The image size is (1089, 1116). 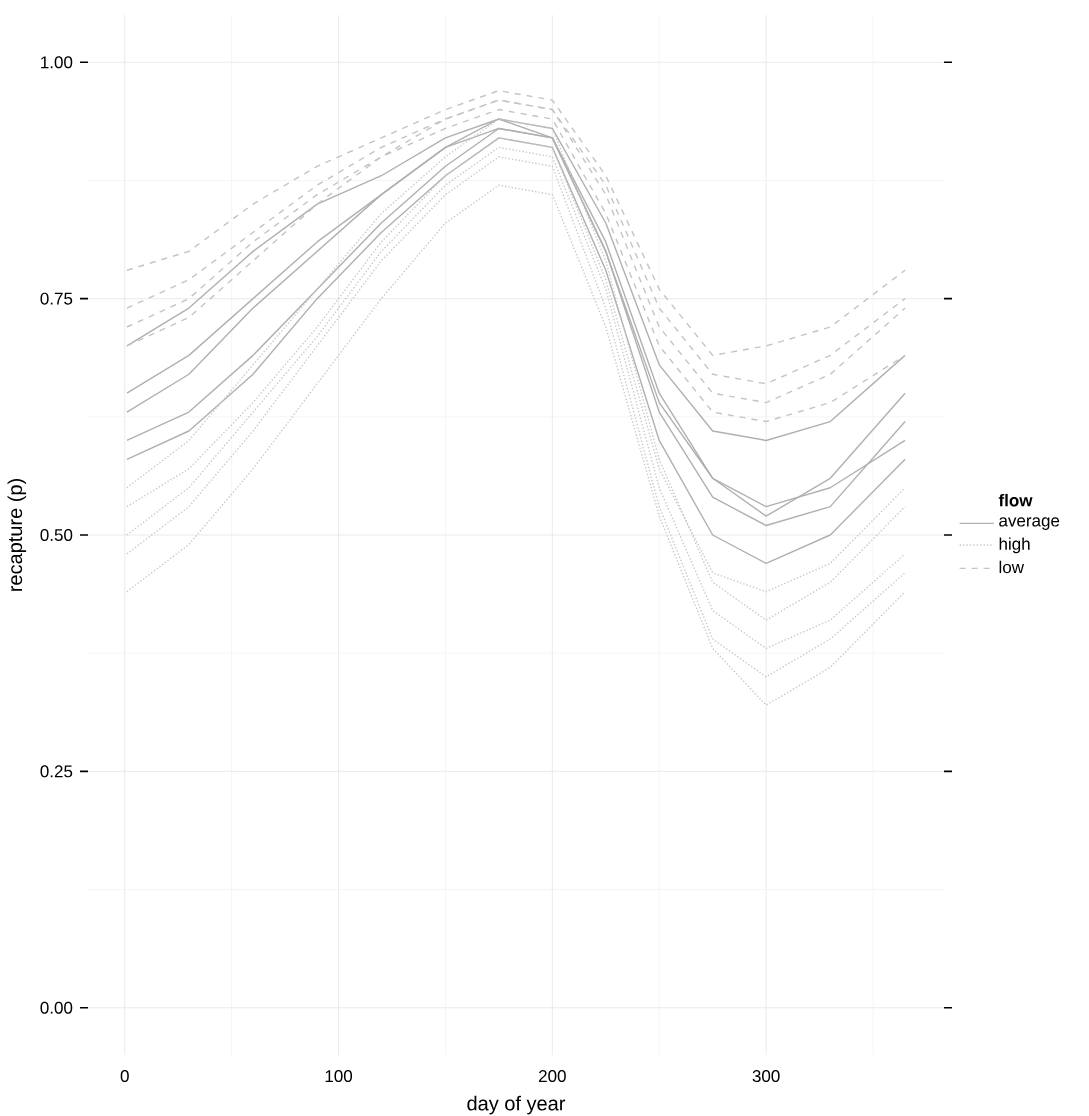 I want to click on y-tick-label: 0.50, so click(x=56, y=535).